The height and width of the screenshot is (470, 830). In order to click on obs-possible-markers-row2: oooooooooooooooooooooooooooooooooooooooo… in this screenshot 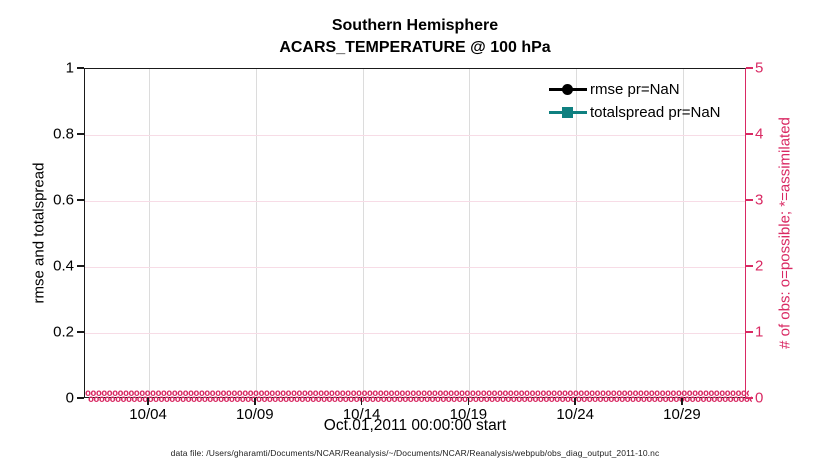, I will do `click(420, 400)`.